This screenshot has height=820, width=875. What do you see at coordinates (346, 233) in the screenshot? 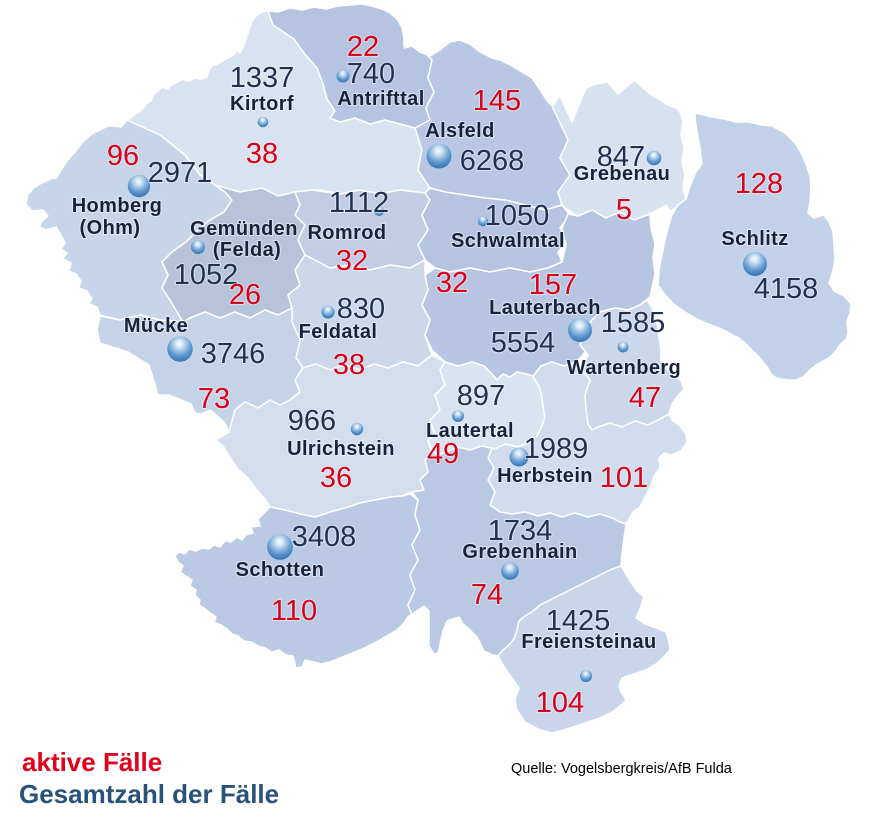
I see `svg-text: Romrod` at bounding box center [346, 233].